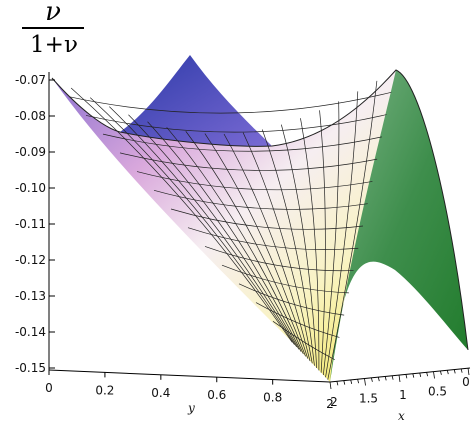  Describe the element at coordinates (54, 45) in the screenshot. I see `z-axis-label-denominator: 1+ν` at that location.